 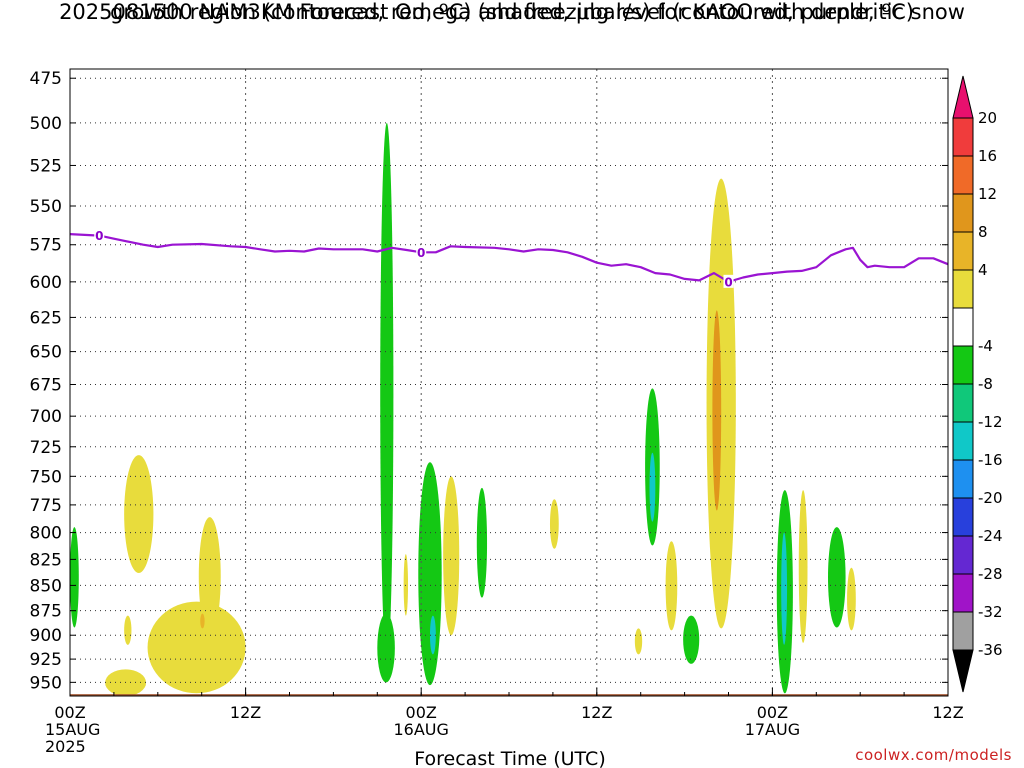 I want to click on y-tick-label: 875, so click(x=46, y=612).